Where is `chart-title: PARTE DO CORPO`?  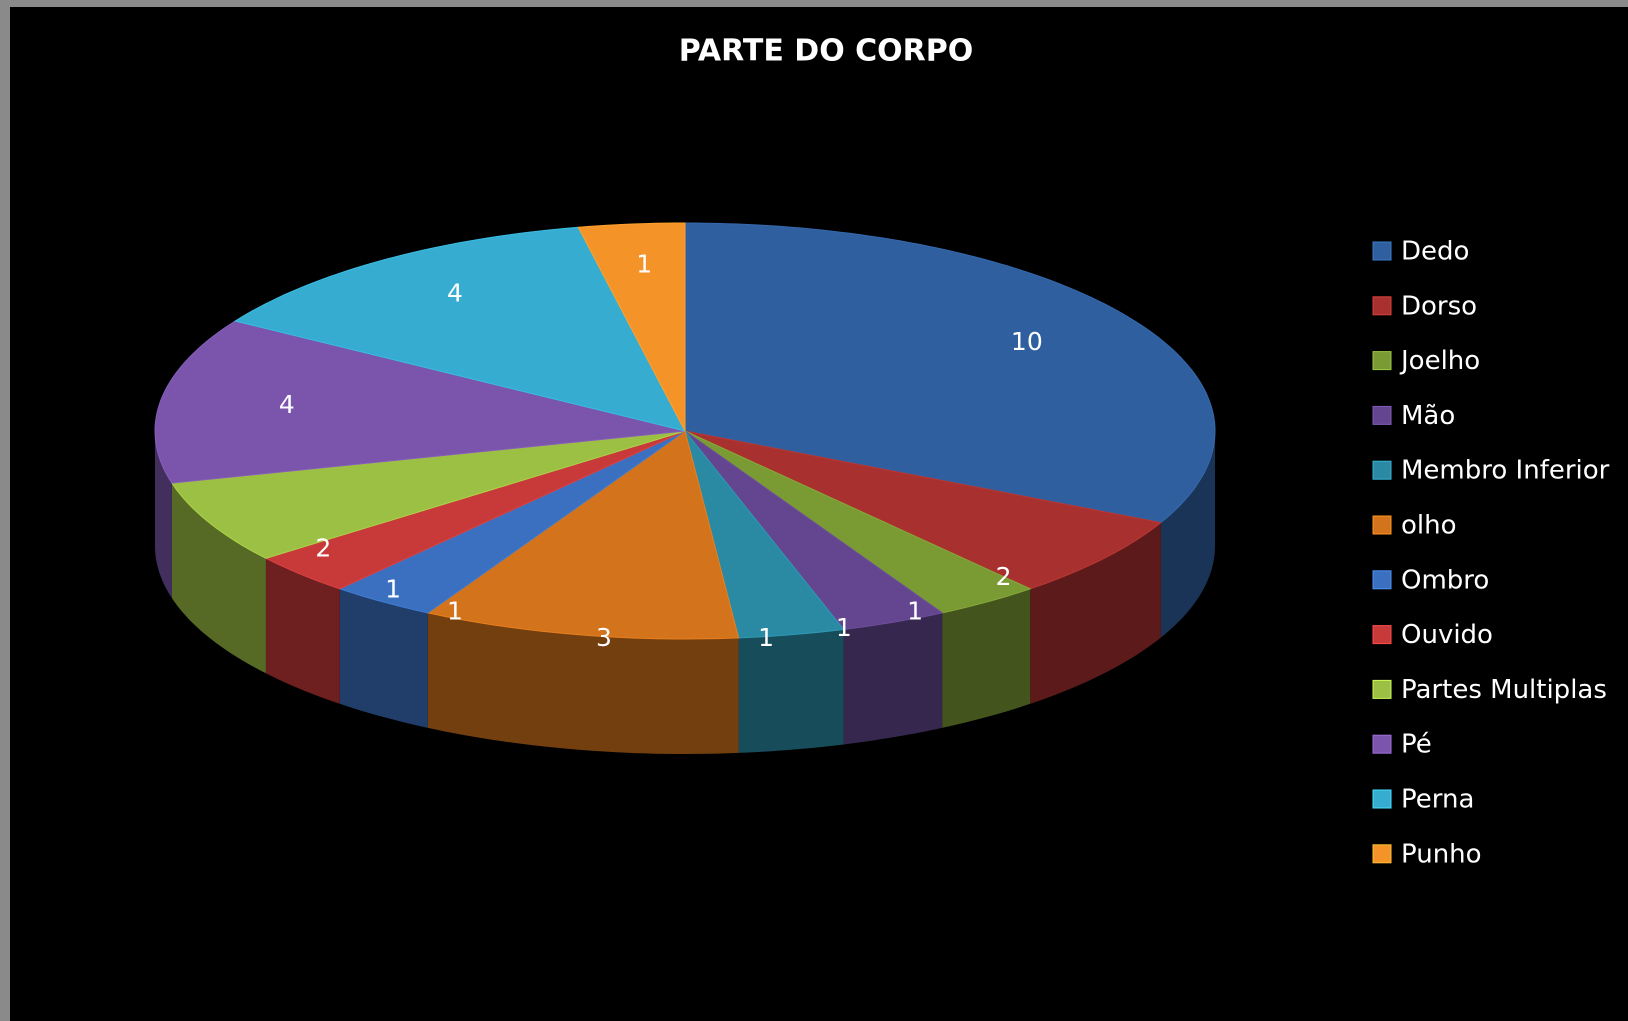
chart-title: PARTE DO CORPO is located at coordinates (826, 51).